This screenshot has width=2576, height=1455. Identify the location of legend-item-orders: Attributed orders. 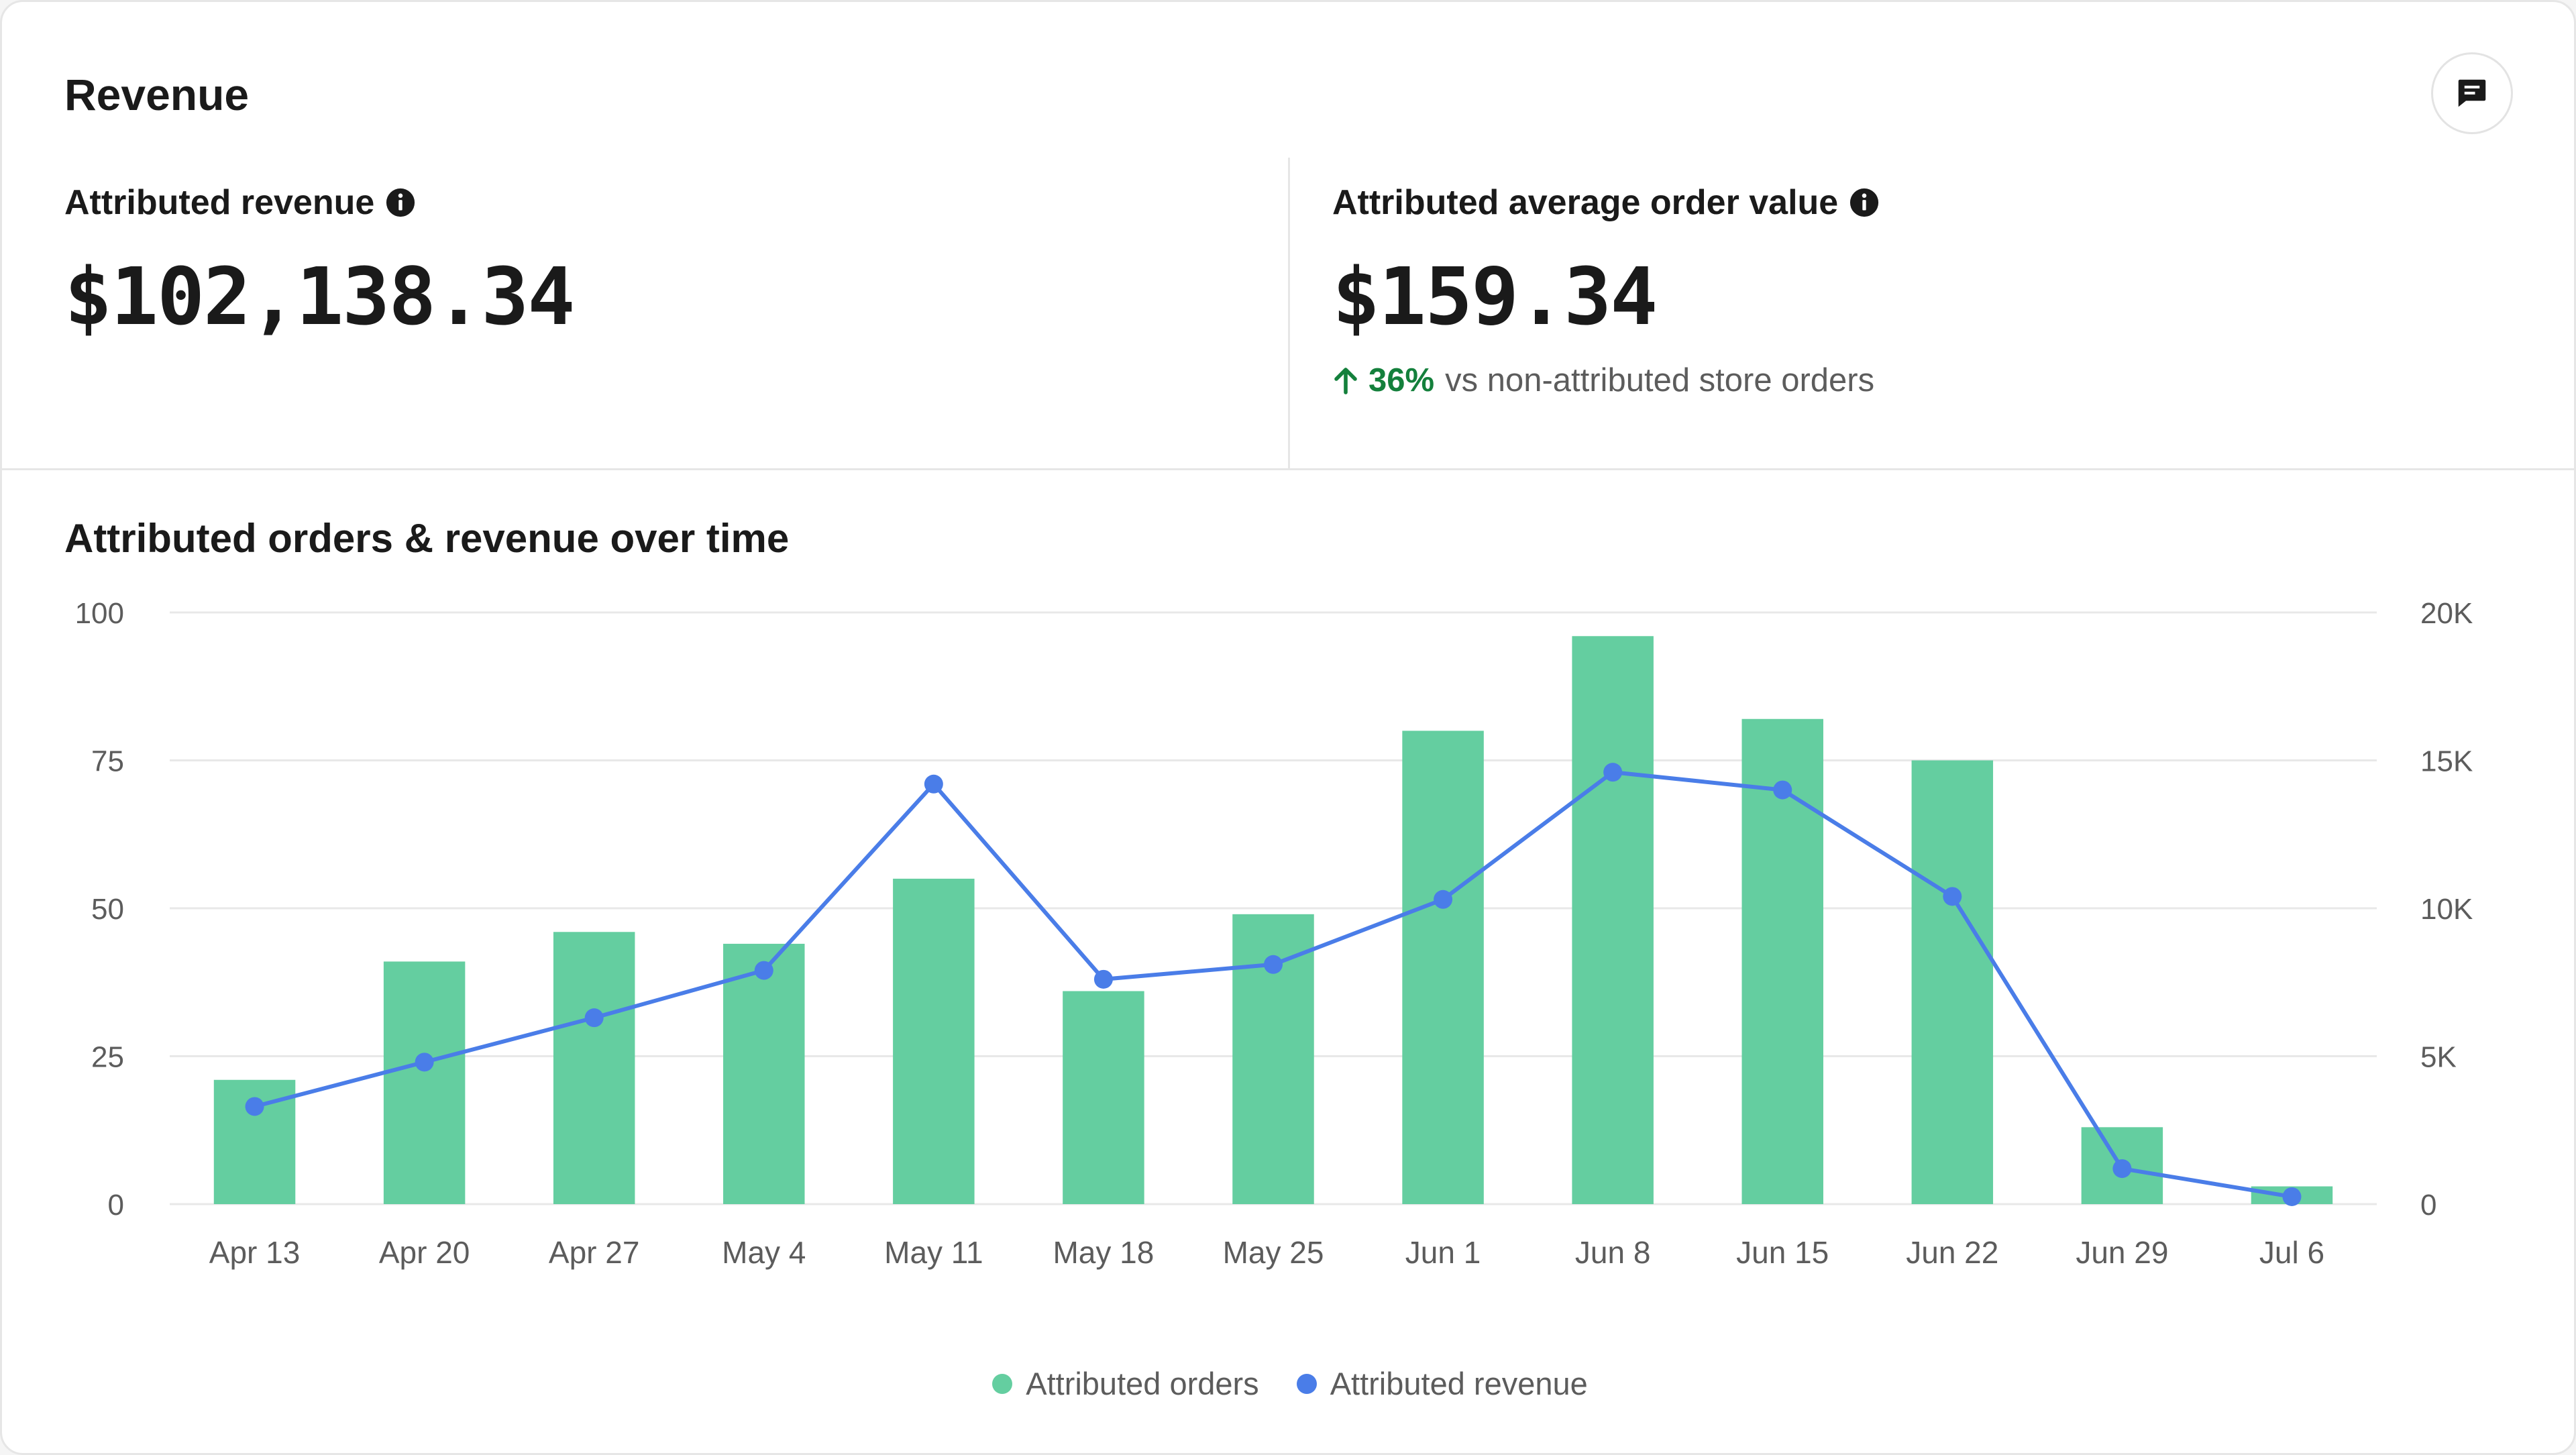
(1125, 1384).